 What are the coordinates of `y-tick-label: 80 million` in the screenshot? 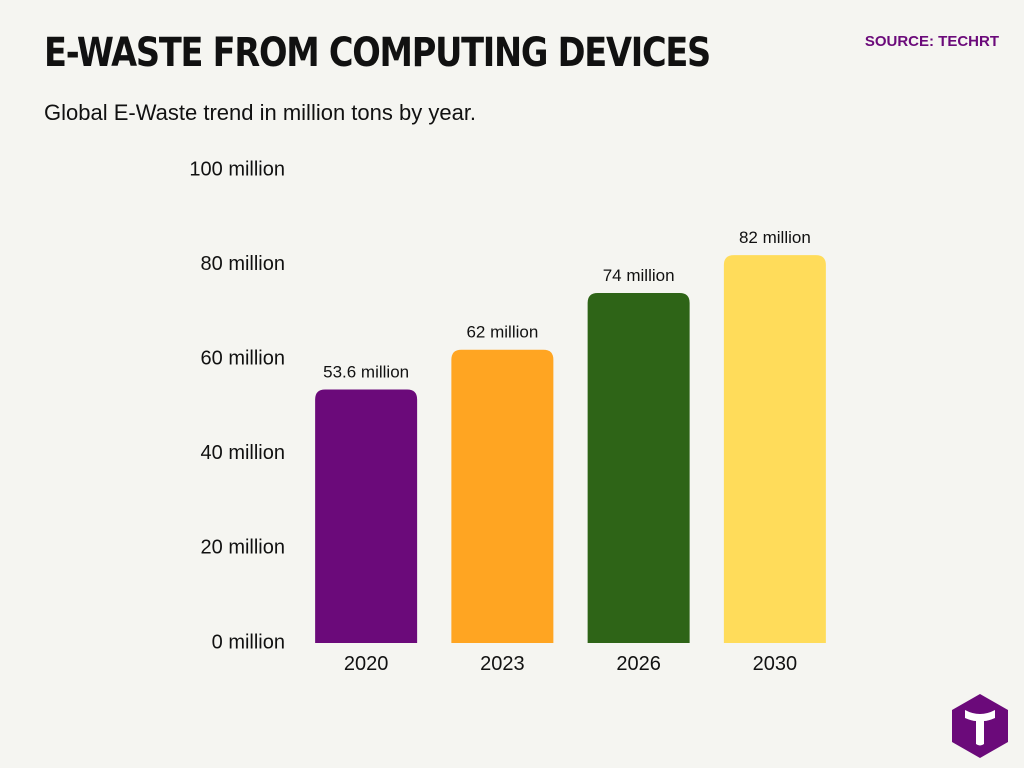 It's located at (243, 264).